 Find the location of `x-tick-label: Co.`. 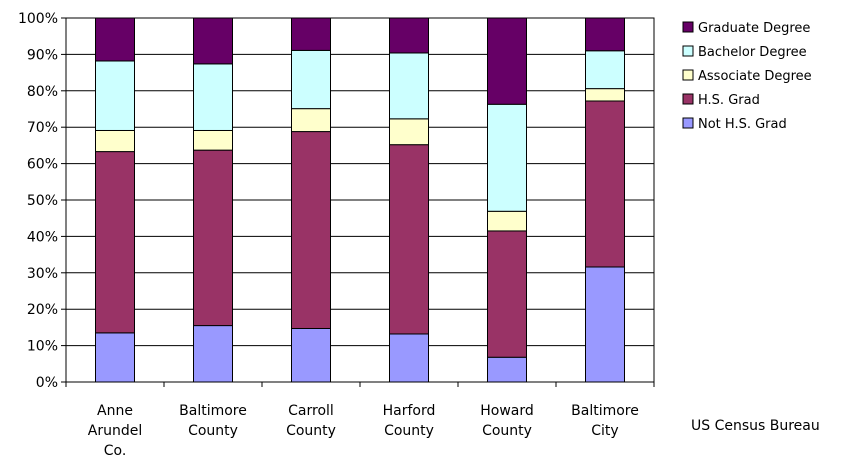

x-tick-label: Co. is located at coordinates (115, 451).